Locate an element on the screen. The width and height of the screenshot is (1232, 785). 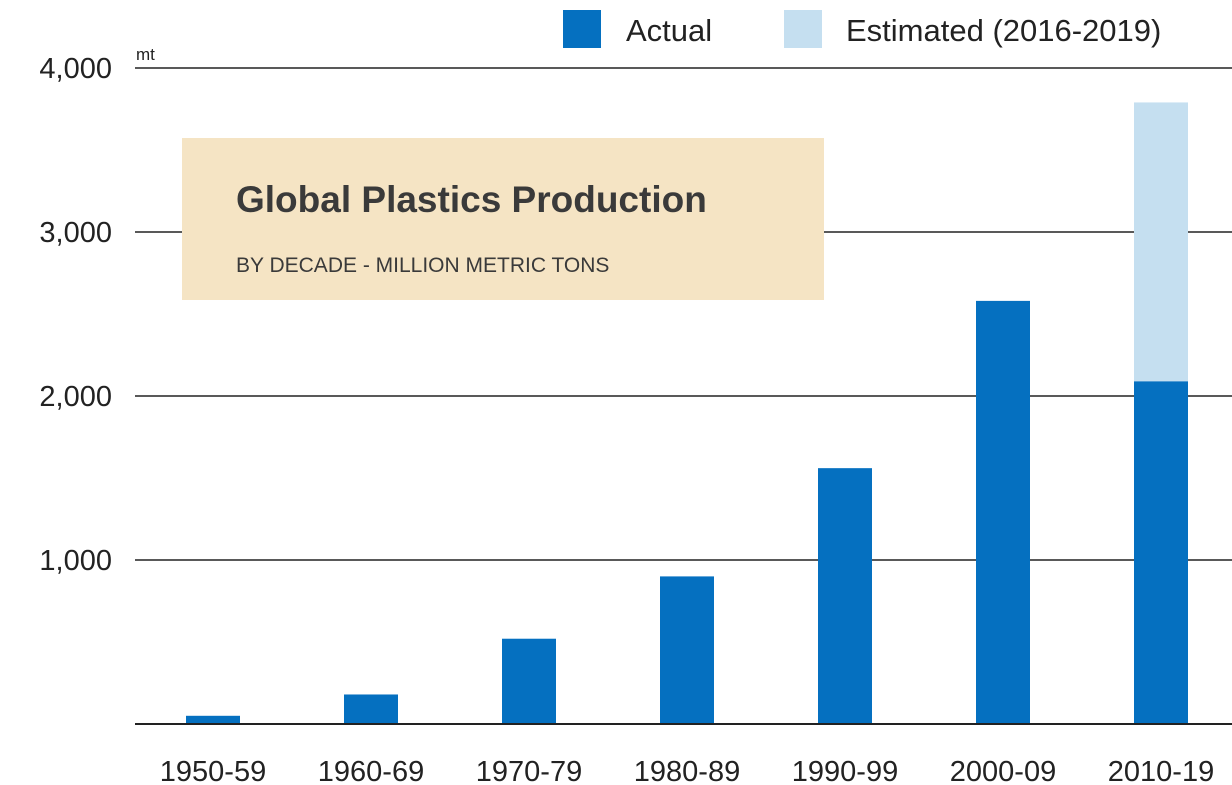
x-tick-label: 1970-79 is located at coordinates (529, 770).